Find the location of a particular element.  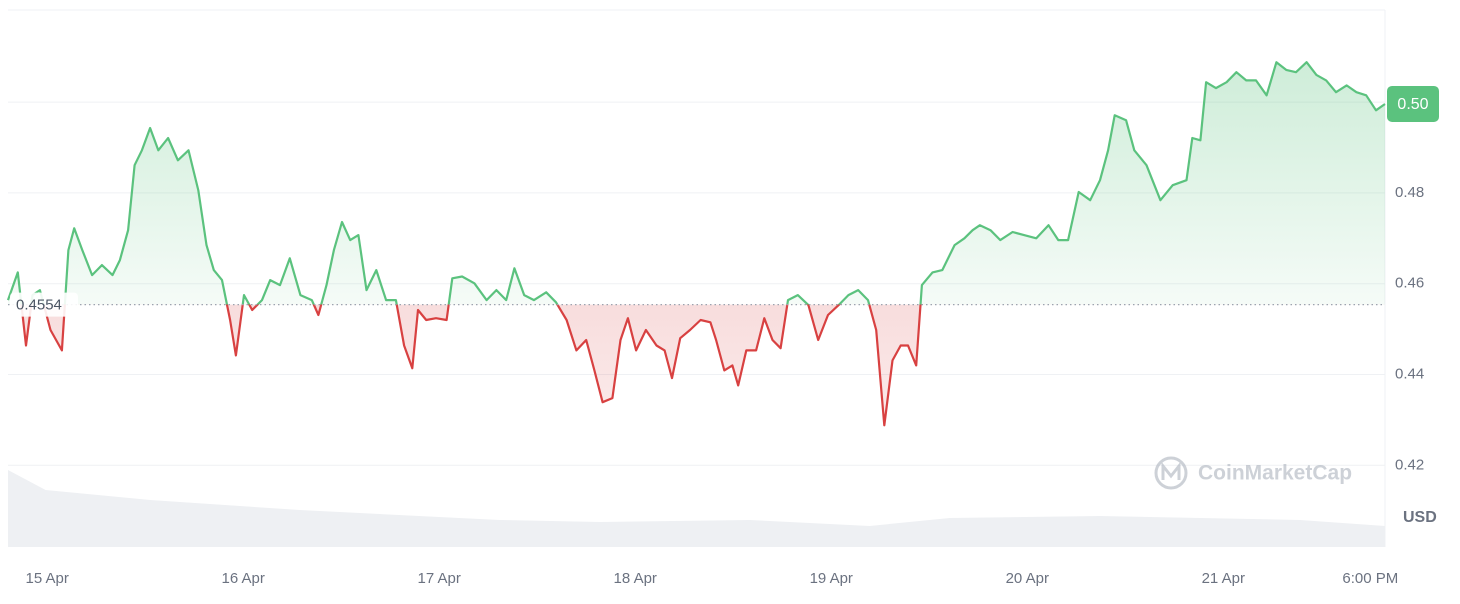

x-tick-label: 19 Apr is located at coordinates (831, 578).